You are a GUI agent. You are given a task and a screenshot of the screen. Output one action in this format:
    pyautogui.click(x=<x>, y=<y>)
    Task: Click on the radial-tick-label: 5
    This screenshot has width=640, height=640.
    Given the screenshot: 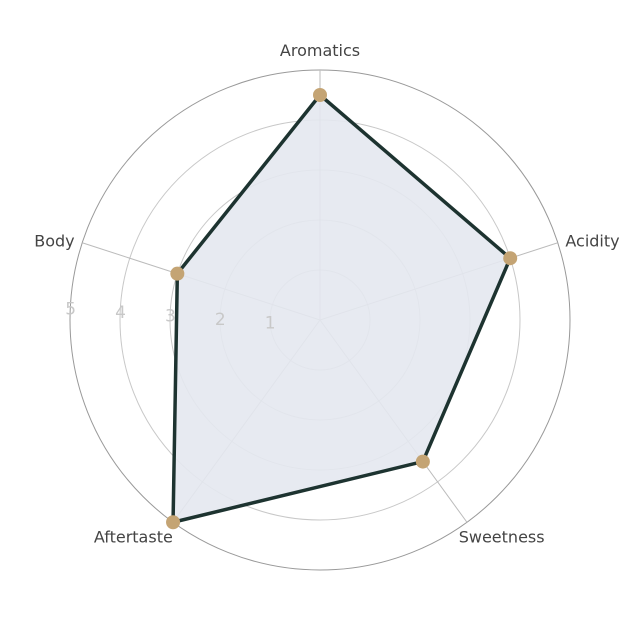 What is the action you would take?
    pyautogui.click(x=70, y=310)
    